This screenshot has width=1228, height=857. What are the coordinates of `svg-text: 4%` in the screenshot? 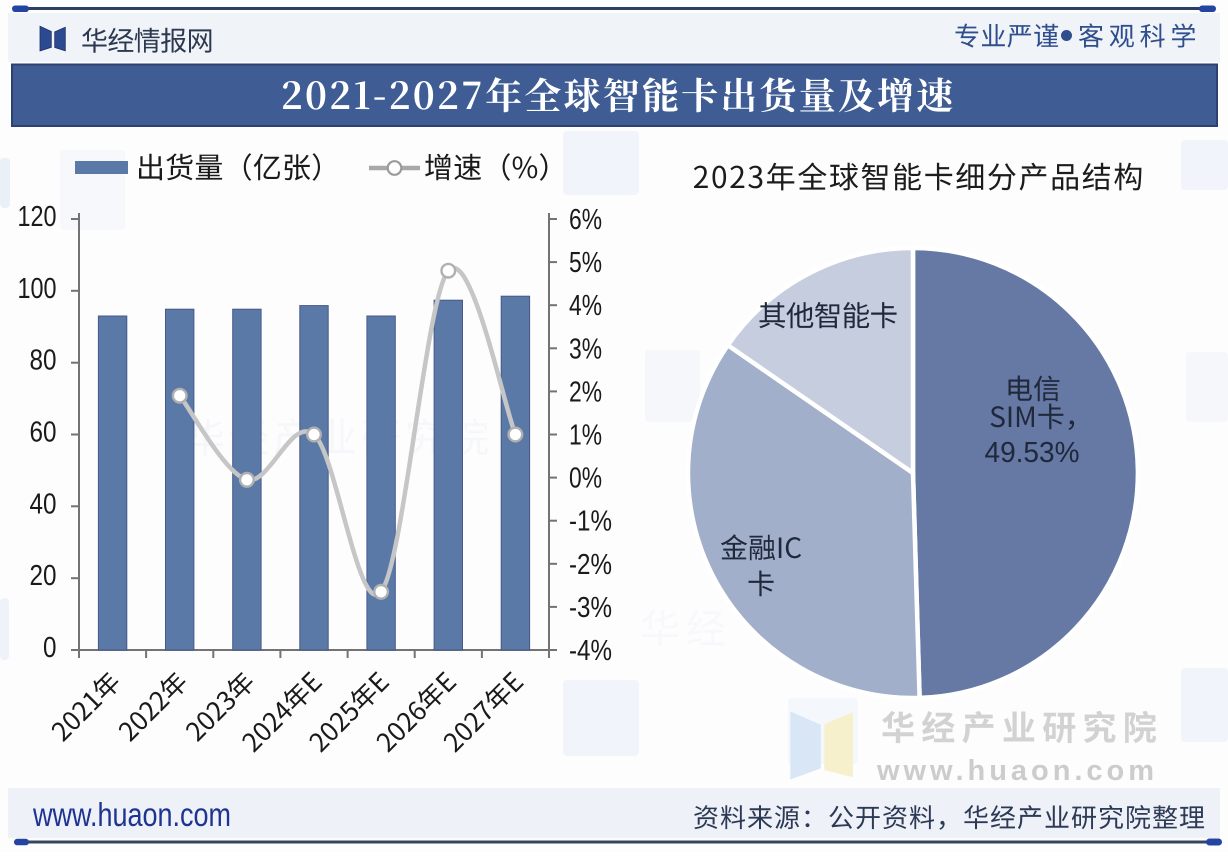 It's located at (585, 306).